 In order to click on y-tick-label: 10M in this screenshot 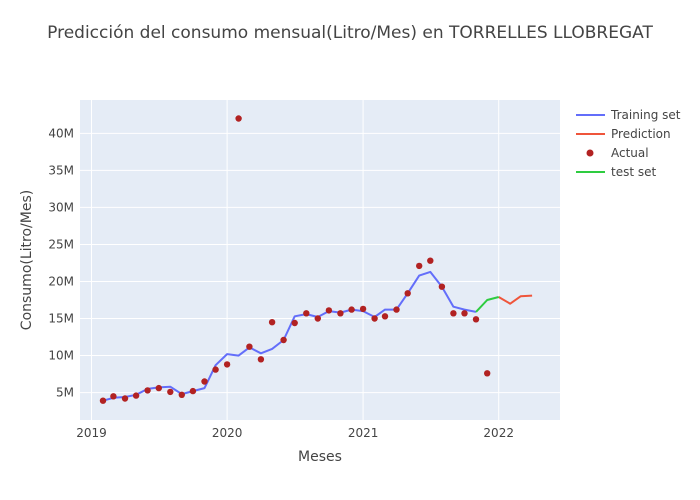, I will do `click(61, 356)`.